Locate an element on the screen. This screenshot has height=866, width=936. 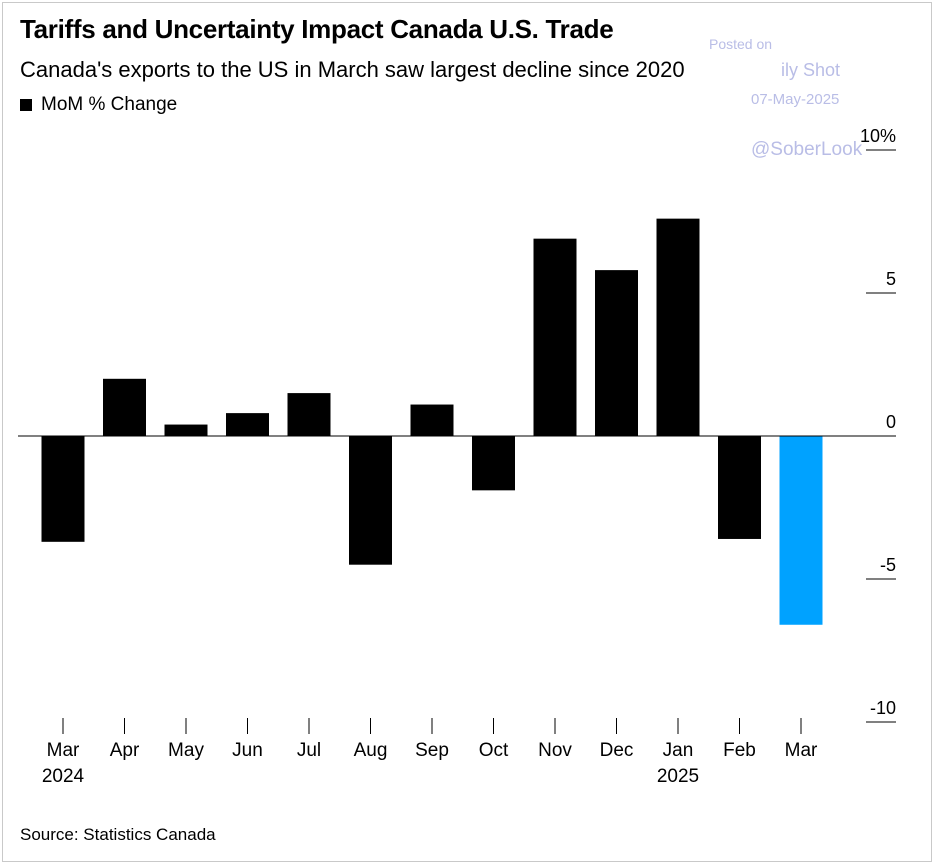
y-tick-label: -10 is located at coordinates (883, 708).